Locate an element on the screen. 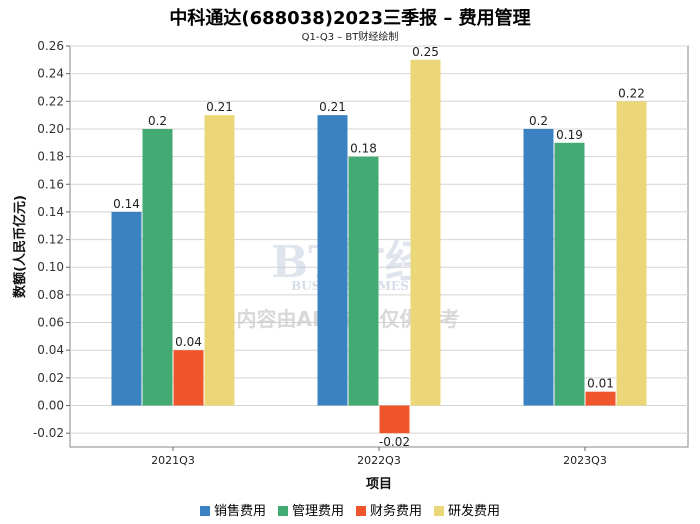  legend-item: 财务费用 is located at coordinates (389, 509).